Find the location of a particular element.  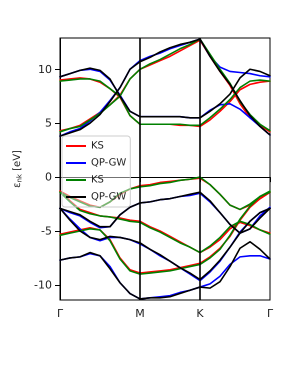

x-tick-label: M is located at coordinates (140, 313).